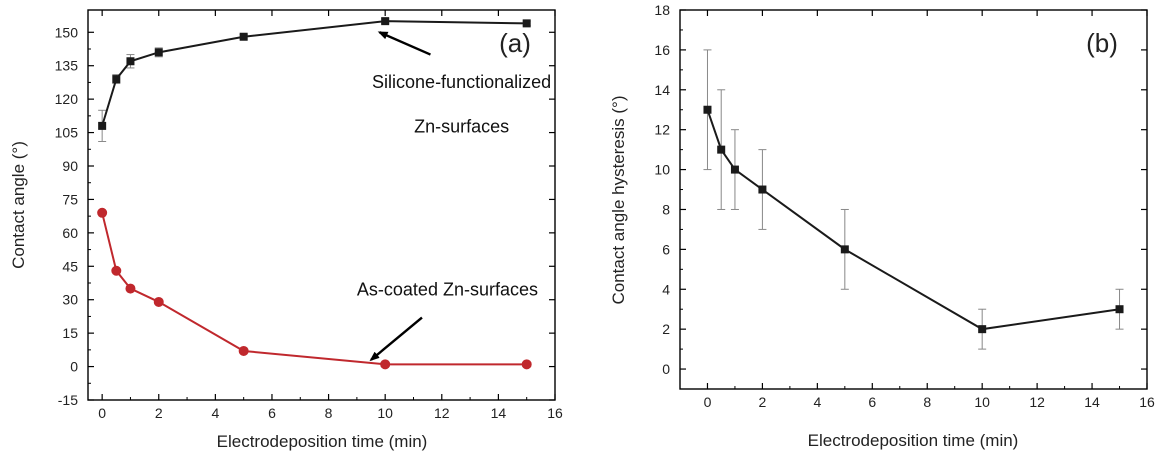 This screenshot has height=469, width=1166. Describe the element at coordinates (70, 333) in the screenshot. I see `y-tick-label: 15` at that location.